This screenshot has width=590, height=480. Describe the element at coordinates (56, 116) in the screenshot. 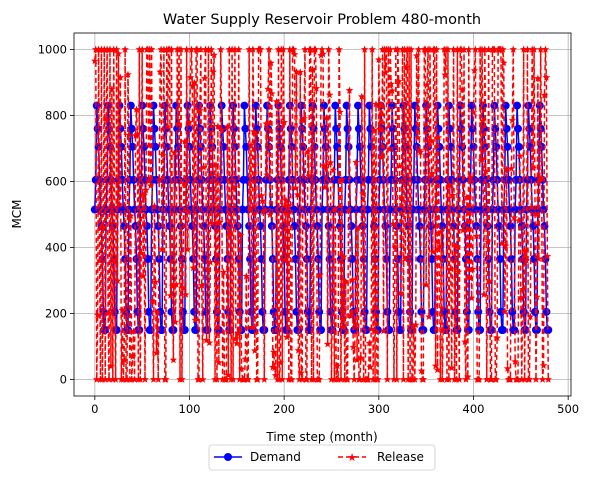

I see `y-tick-label: 800` at that location.